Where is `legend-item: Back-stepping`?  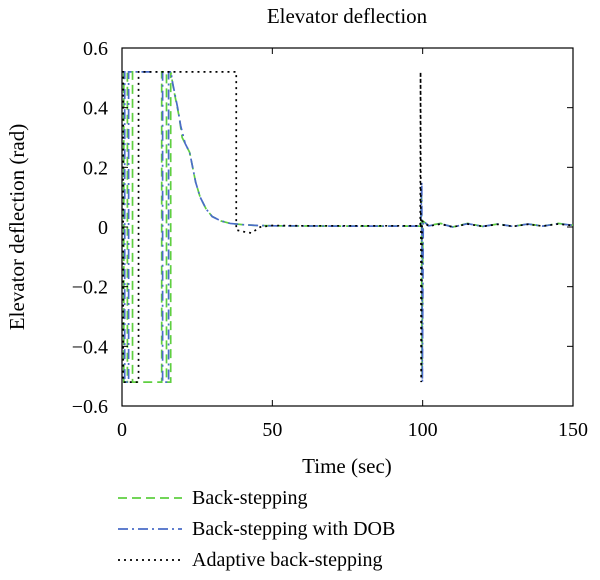
legend-item: Back-stepping is located at coordinates (213, 498).